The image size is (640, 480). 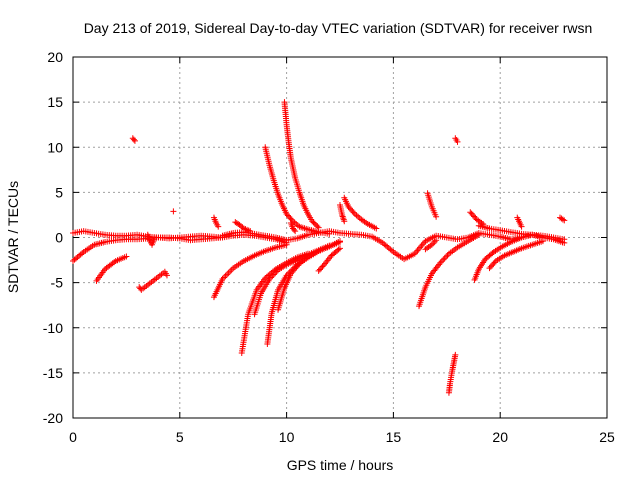 What do you see at coordinates (340, 465) in the screenshot?
I see `x-axis-label: GPS time / hours` at bounding box center [340, 465].